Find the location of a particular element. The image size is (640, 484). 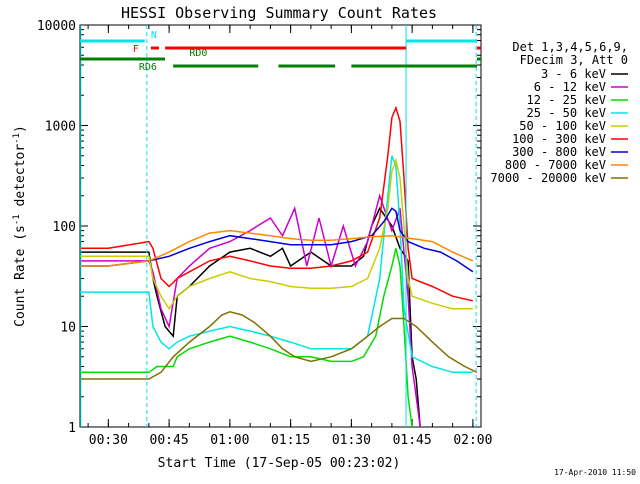

legend-label: 6 - 12 keV is located at coordinates (570, 87).